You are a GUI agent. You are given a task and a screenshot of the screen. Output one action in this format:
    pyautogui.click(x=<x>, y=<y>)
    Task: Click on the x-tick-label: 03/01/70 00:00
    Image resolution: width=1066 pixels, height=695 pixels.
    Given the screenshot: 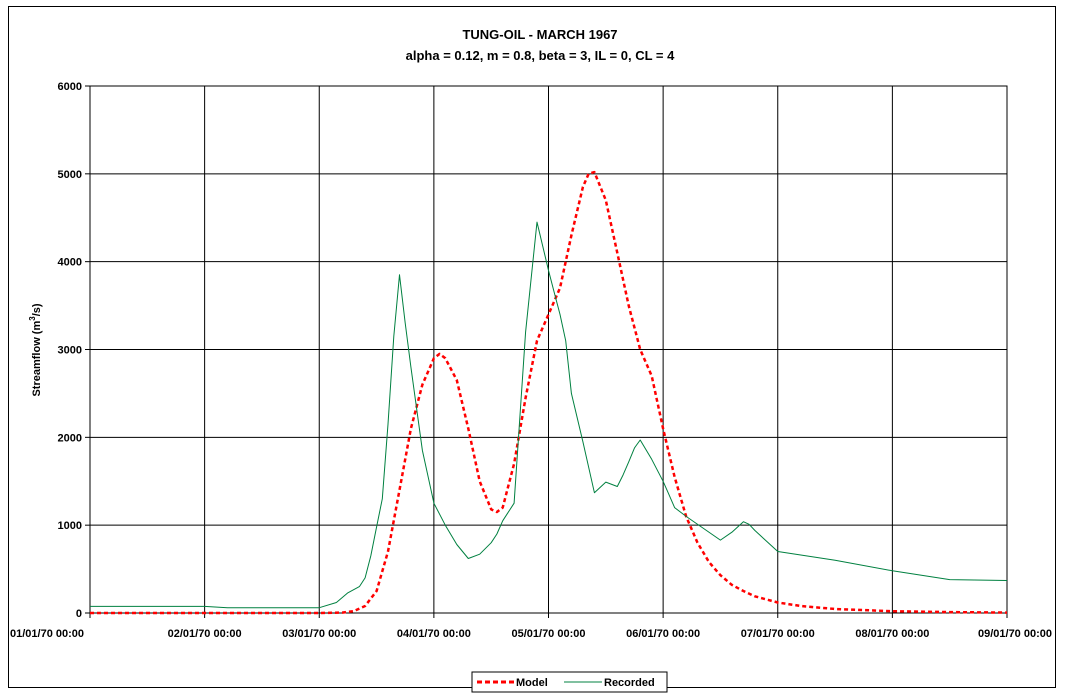 What is the action you would take?
    pyautogui.click(x=319, y=634)
    